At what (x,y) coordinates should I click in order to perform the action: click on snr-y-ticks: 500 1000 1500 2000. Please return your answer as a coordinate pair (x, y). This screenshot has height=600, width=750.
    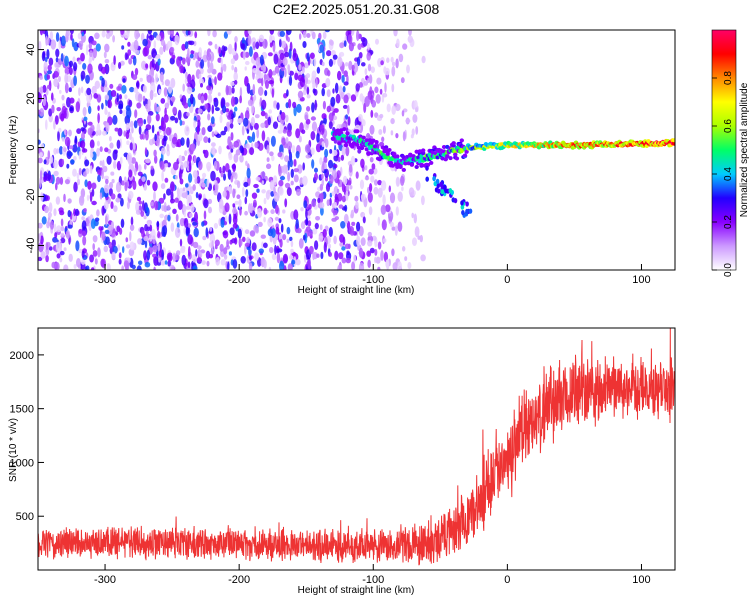
    Looking at the image, I should click on (27, 436).